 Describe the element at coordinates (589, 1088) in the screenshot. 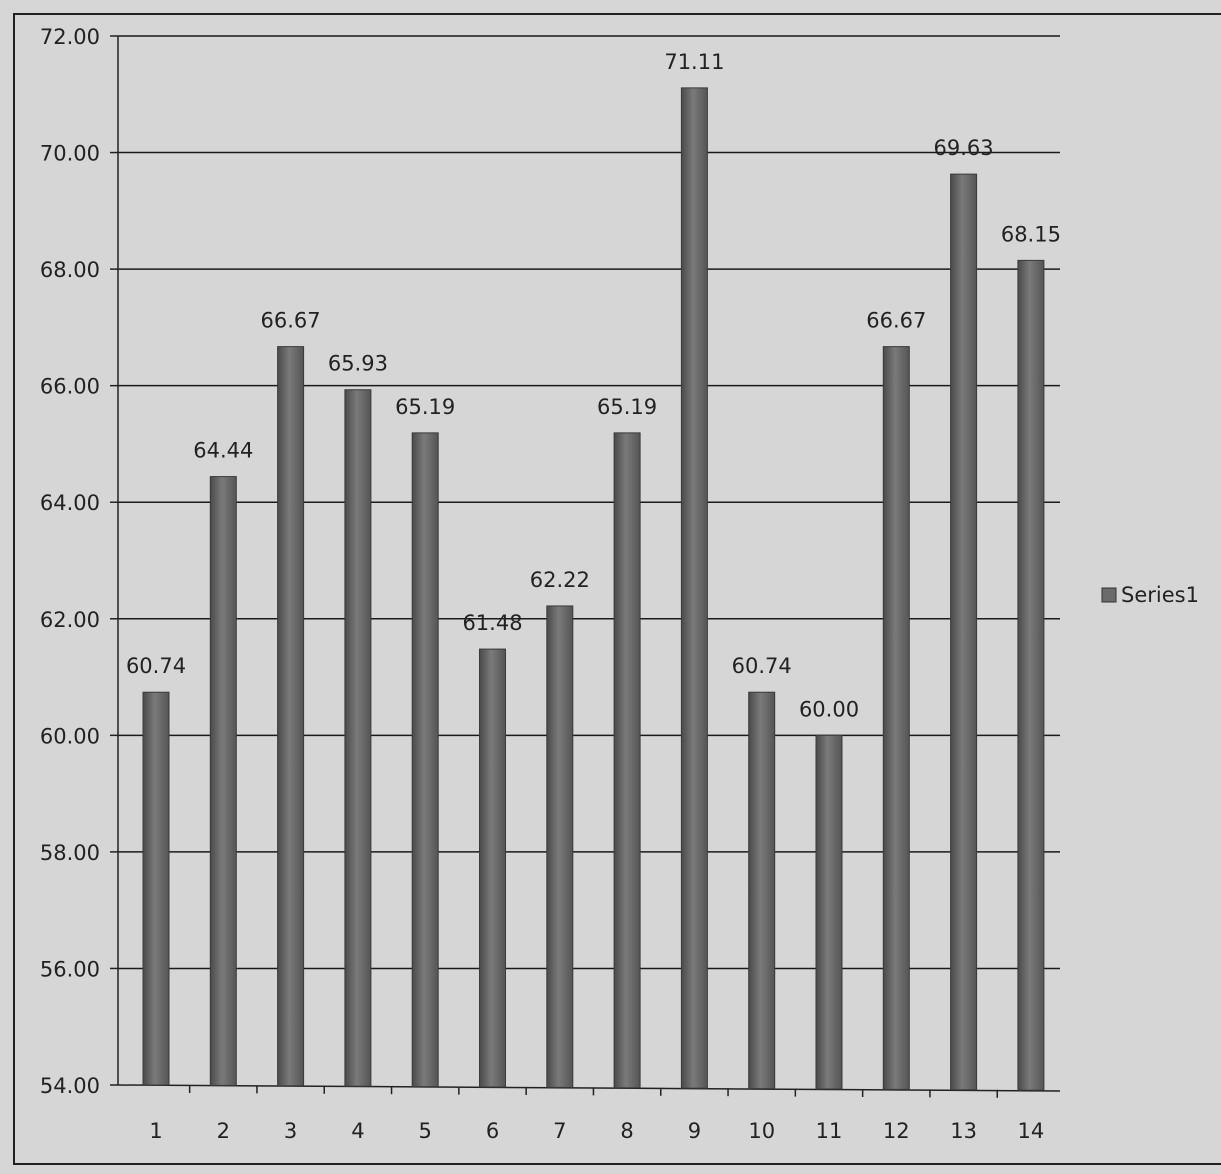

I see `x-axis-line` at that location.